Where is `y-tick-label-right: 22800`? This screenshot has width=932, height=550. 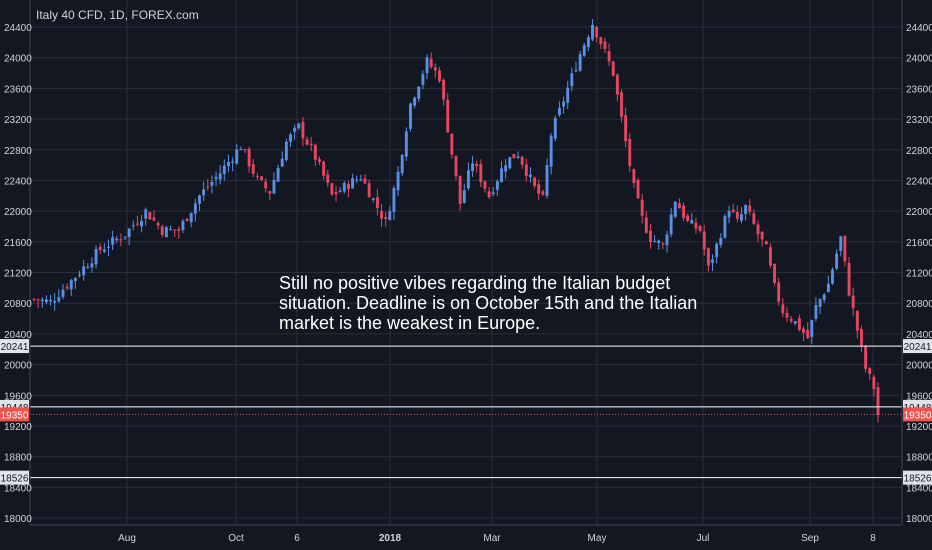 y-tick-label-right: 22800 is located at coordinates (919, 151).